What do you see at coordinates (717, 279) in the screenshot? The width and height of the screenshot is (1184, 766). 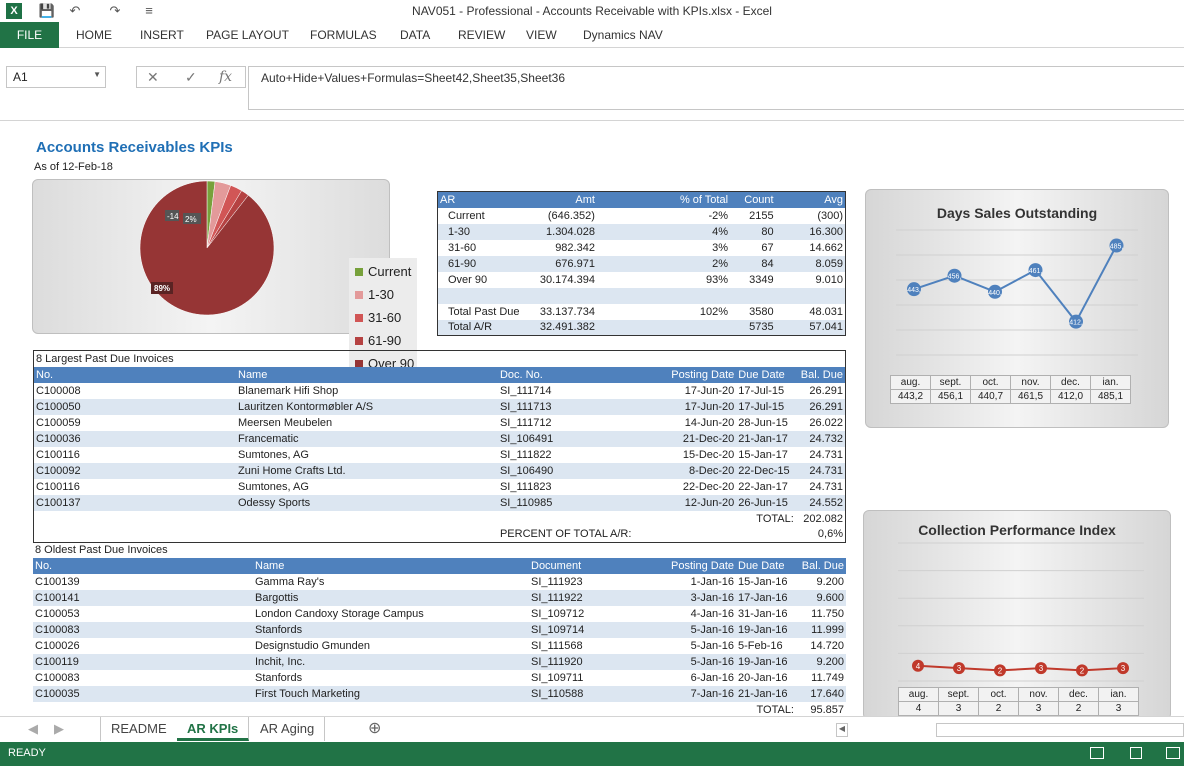 I see `table-cell: 93%` at bounding box center [717, 279].